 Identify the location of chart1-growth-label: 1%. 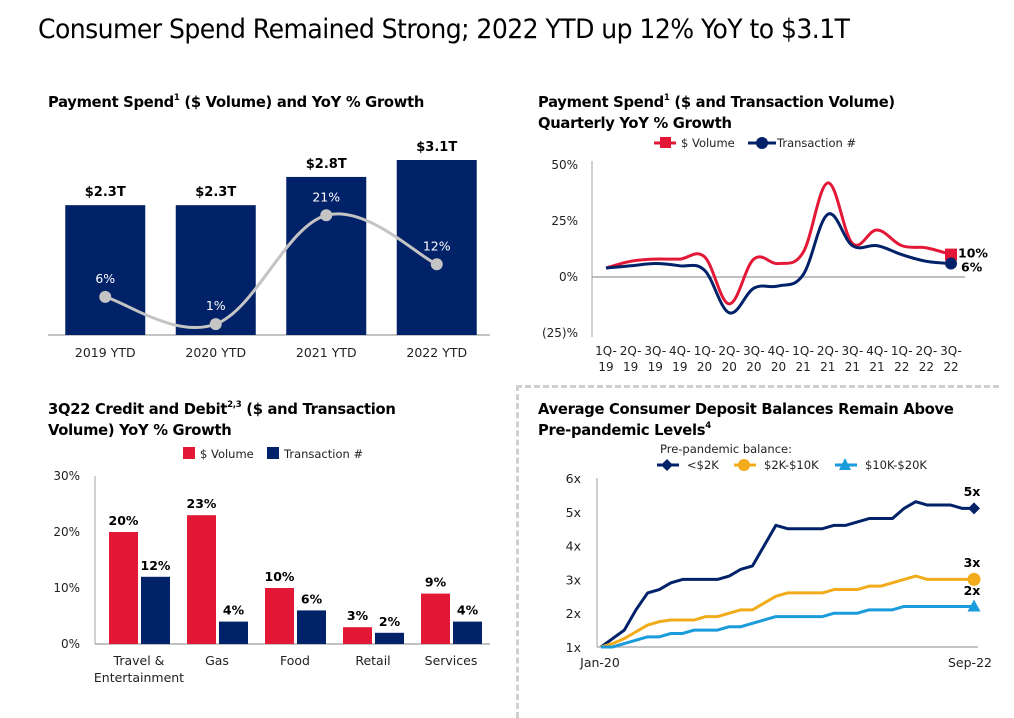
(216, 305).